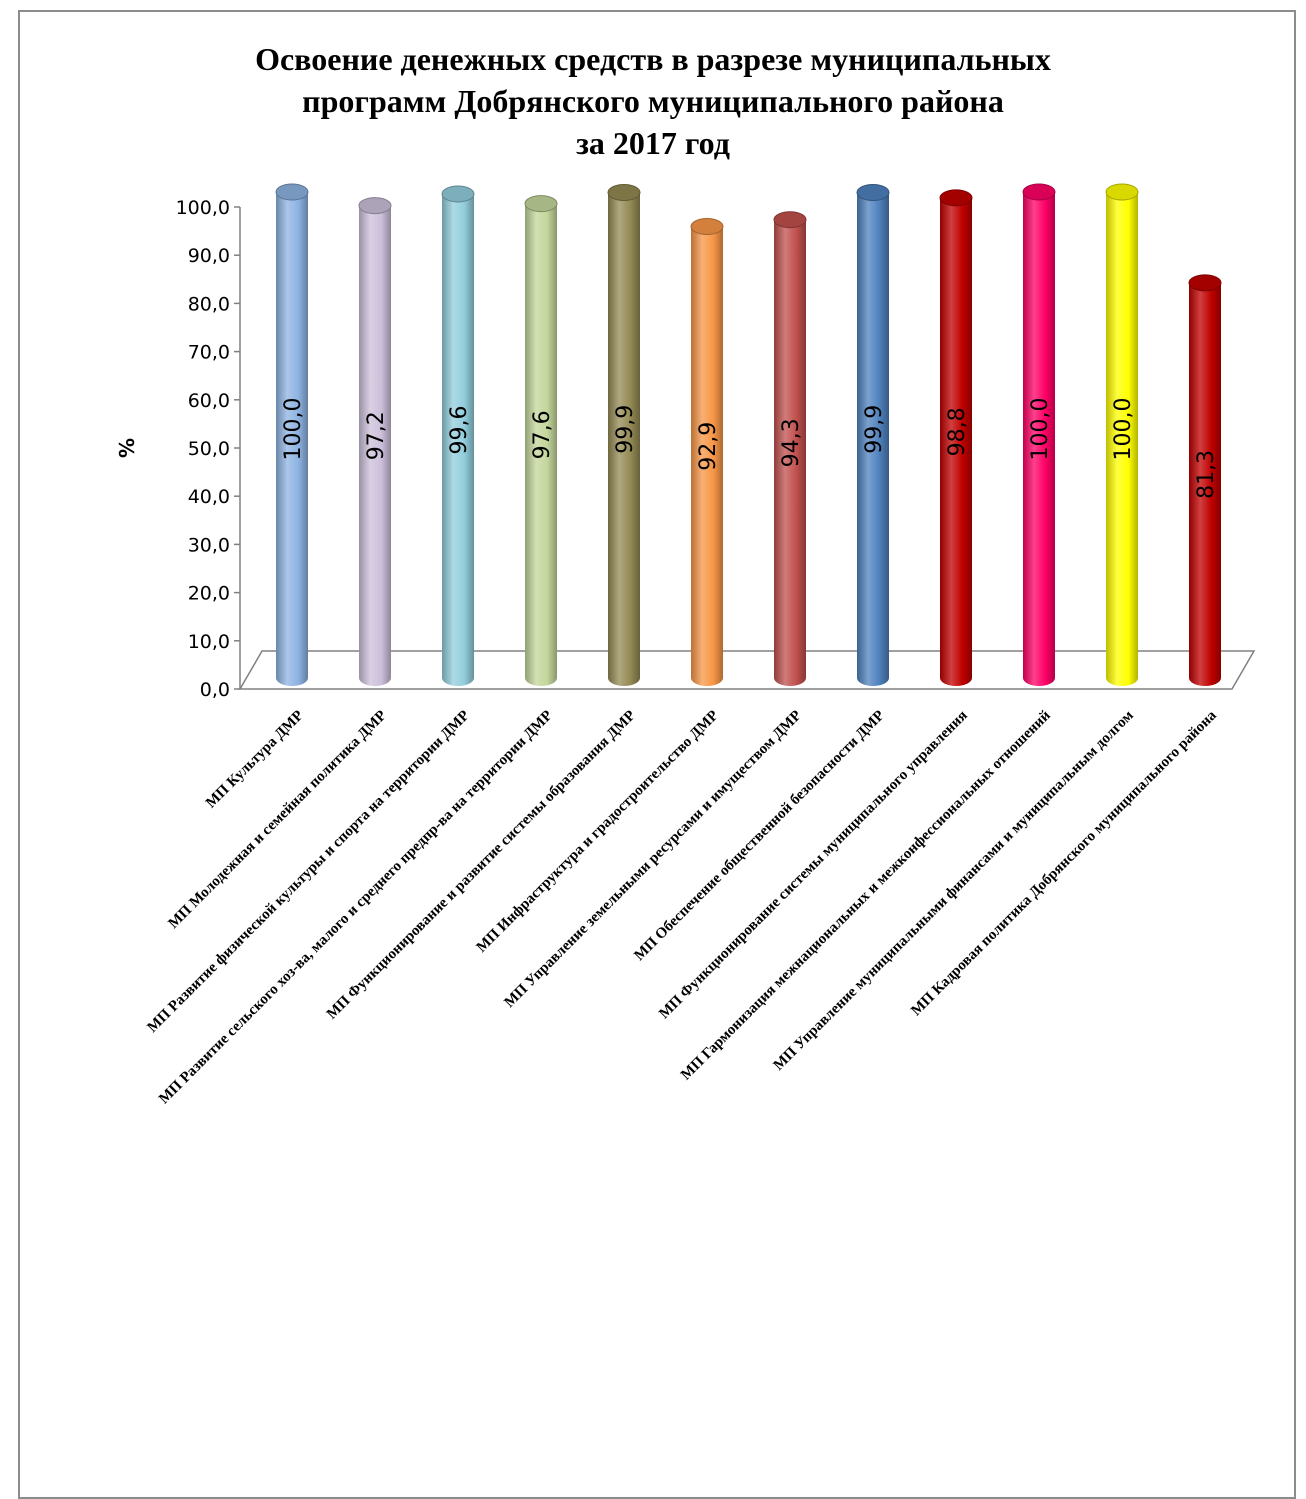 Image resolution: width=1306 pixels, height=1499 pixels. What do you see at coordinates (209, 401) in the screenshot?
I see `y-tick-label: 60,0` at bounding box center [209, 401].